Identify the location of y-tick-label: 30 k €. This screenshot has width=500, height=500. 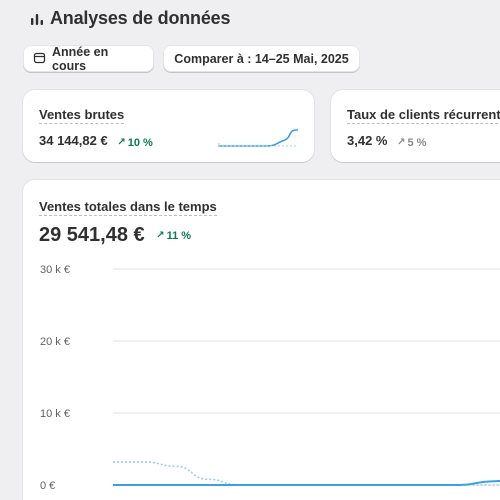
(55, 270).